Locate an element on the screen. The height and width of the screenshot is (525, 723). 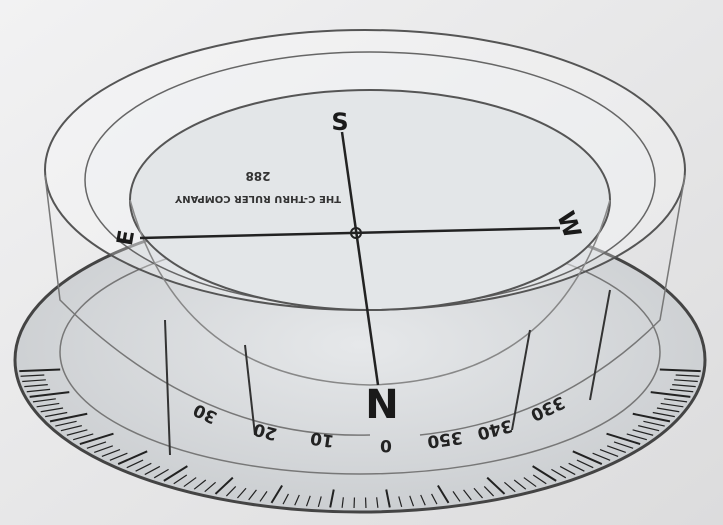
center-mark is located at coordinates (356, 233).